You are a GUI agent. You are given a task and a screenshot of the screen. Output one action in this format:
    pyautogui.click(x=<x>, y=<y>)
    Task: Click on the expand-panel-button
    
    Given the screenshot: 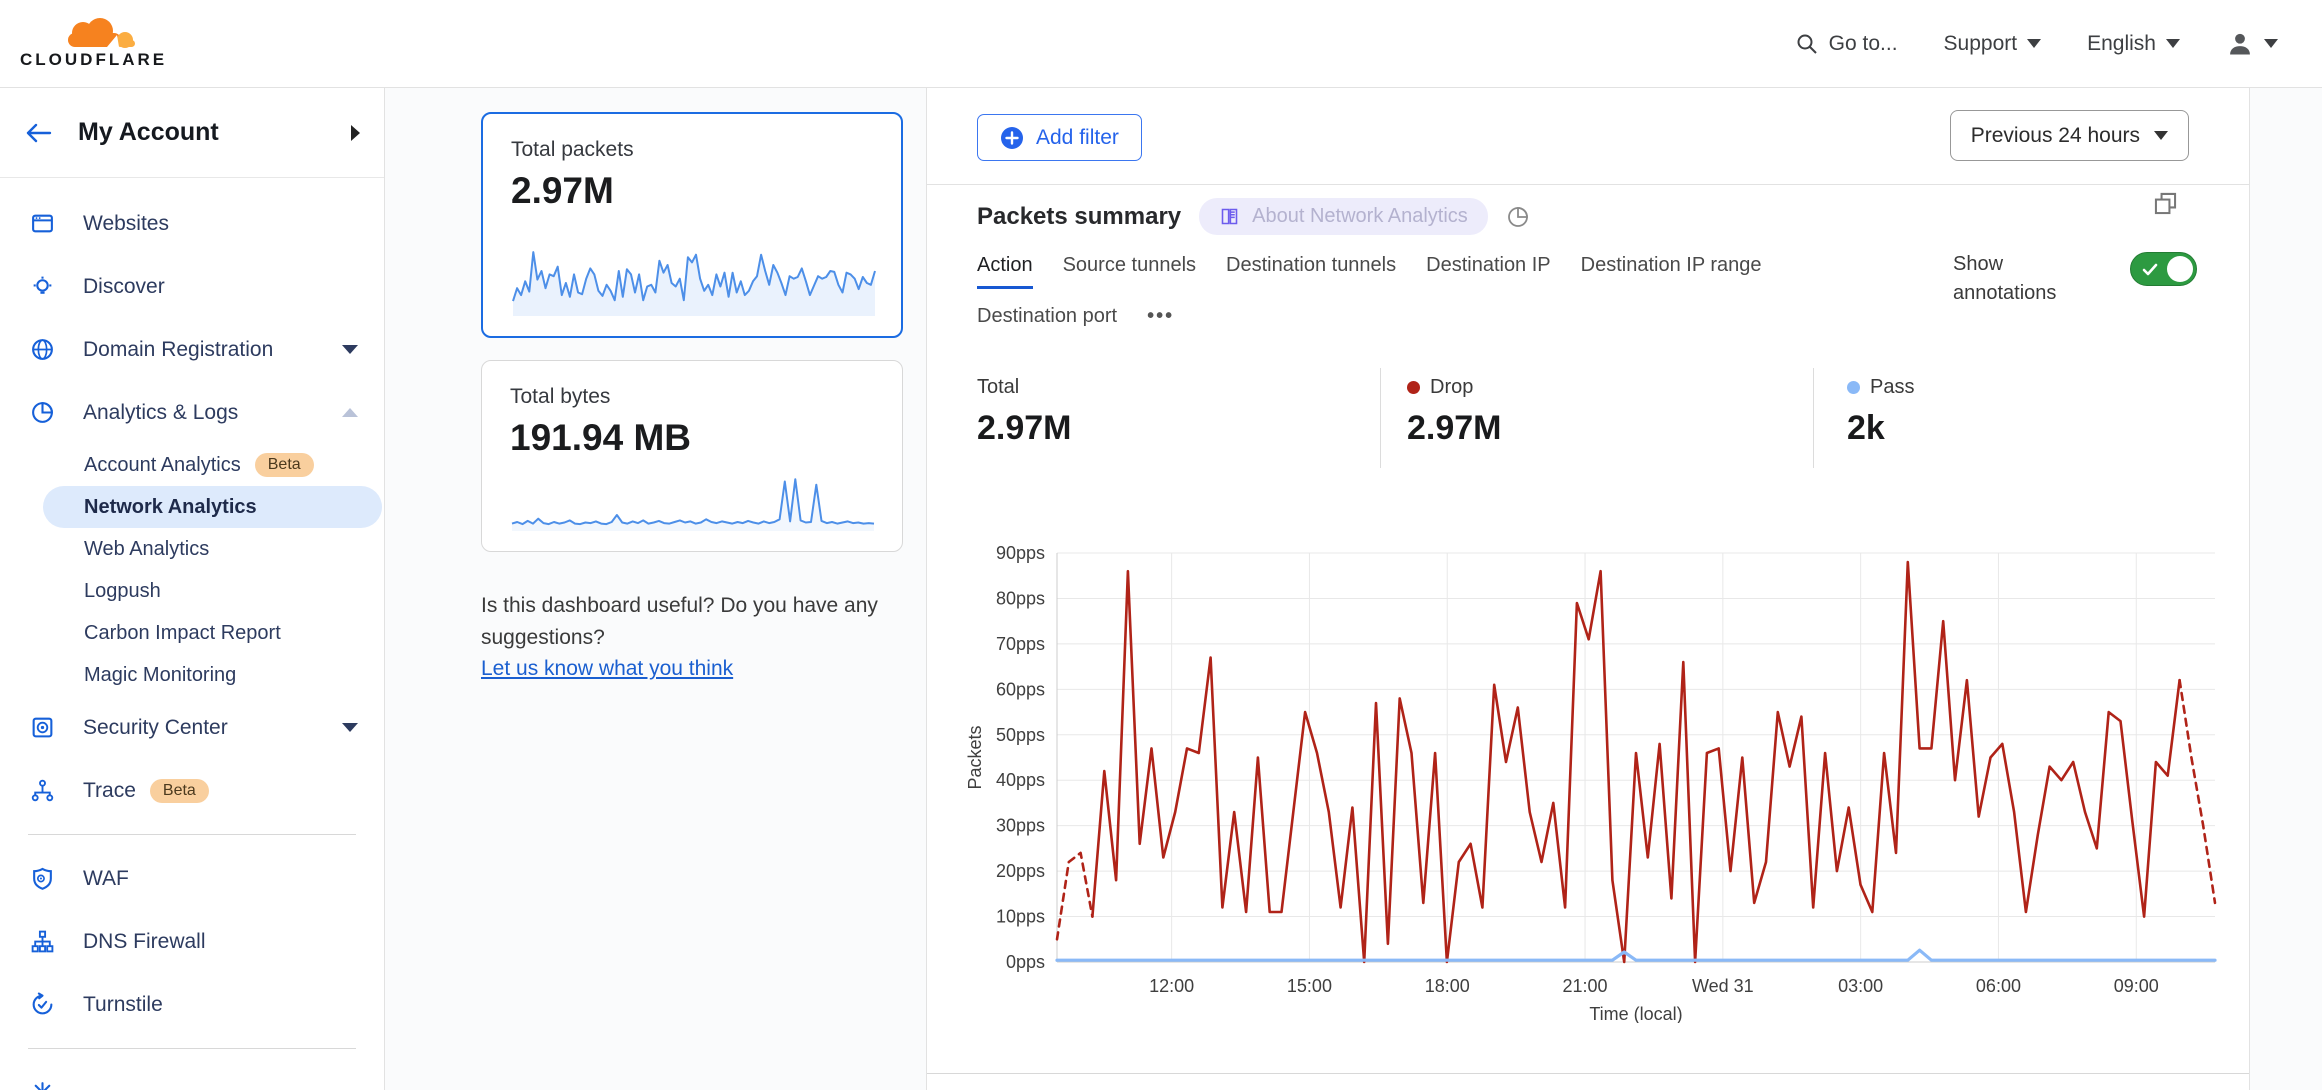 What is the action you would take?
    pyautogui.click(x=2165, y=203)
    